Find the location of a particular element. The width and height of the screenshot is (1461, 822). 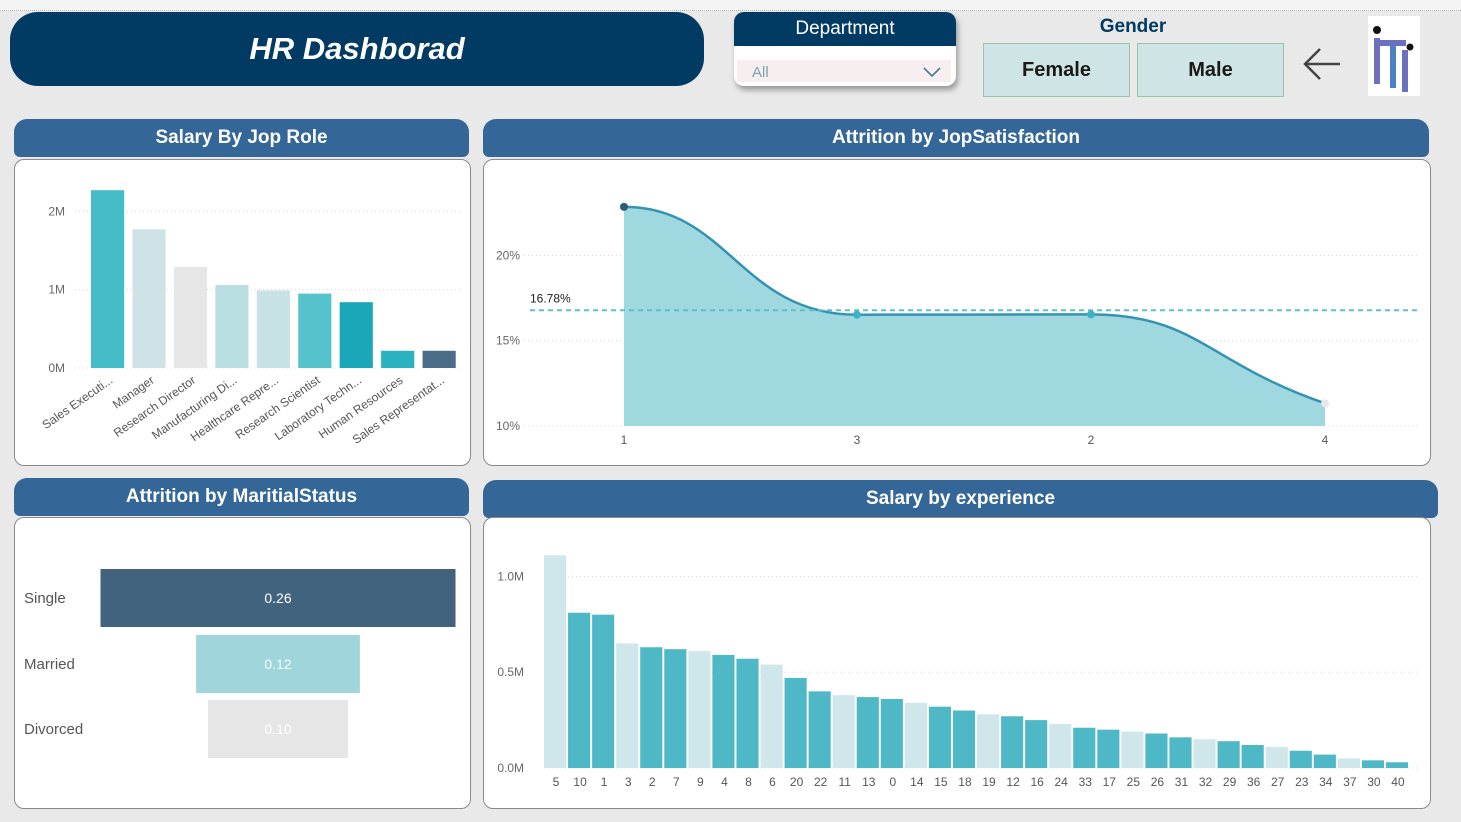

x-tick-label: 14 is located at coordinates (917, 782).